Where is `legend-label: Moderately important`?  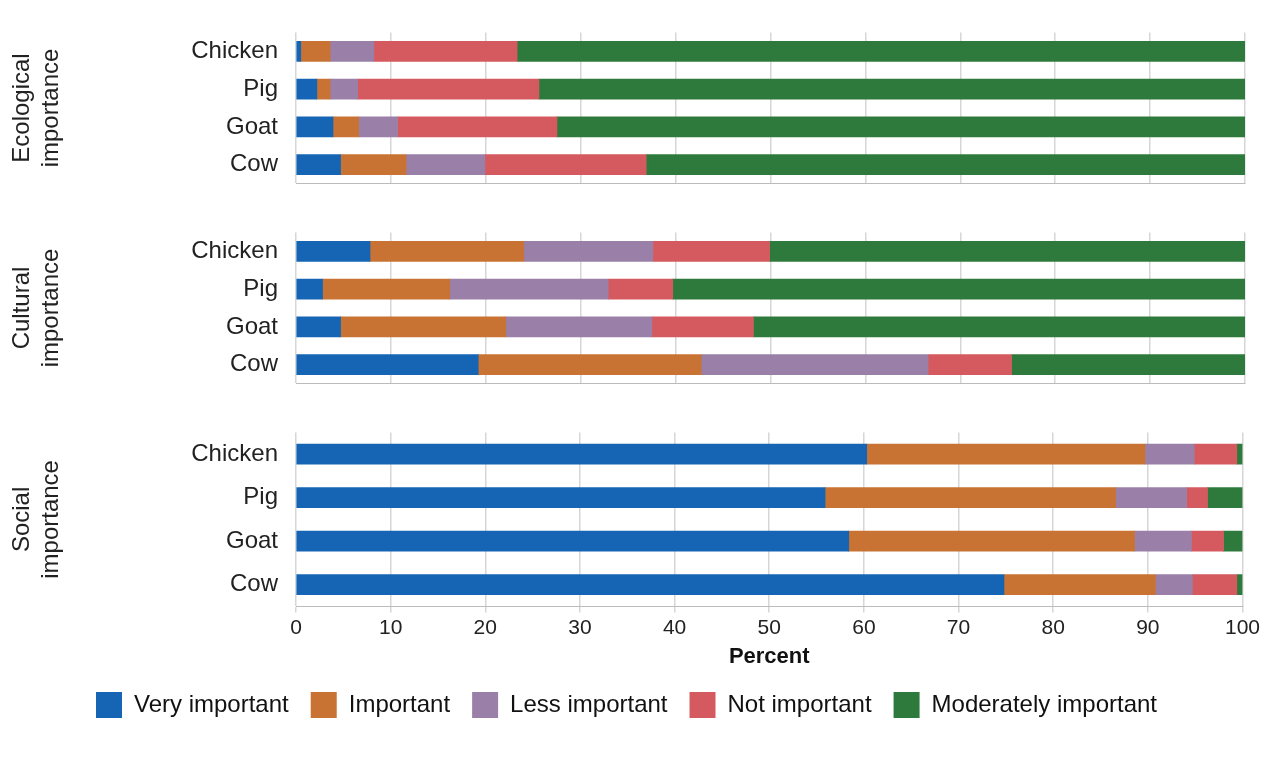 legend-label: Moderately important is located at coordinates (1044, 703).